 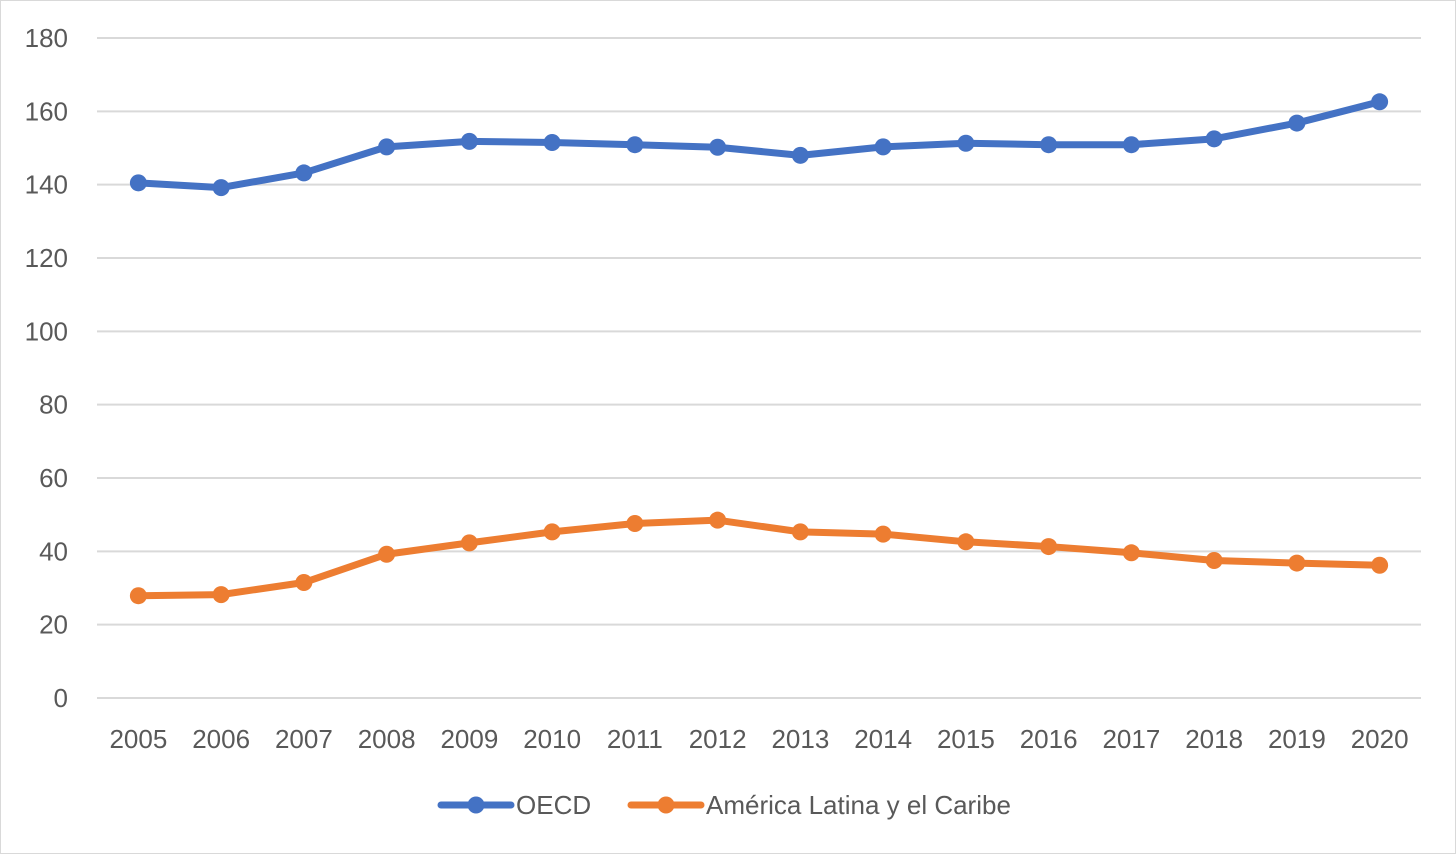 What do you see at coordinates (61, 698) in the screenshot?
I see `y-tick-label: 0` at bounding box center [61, 698].